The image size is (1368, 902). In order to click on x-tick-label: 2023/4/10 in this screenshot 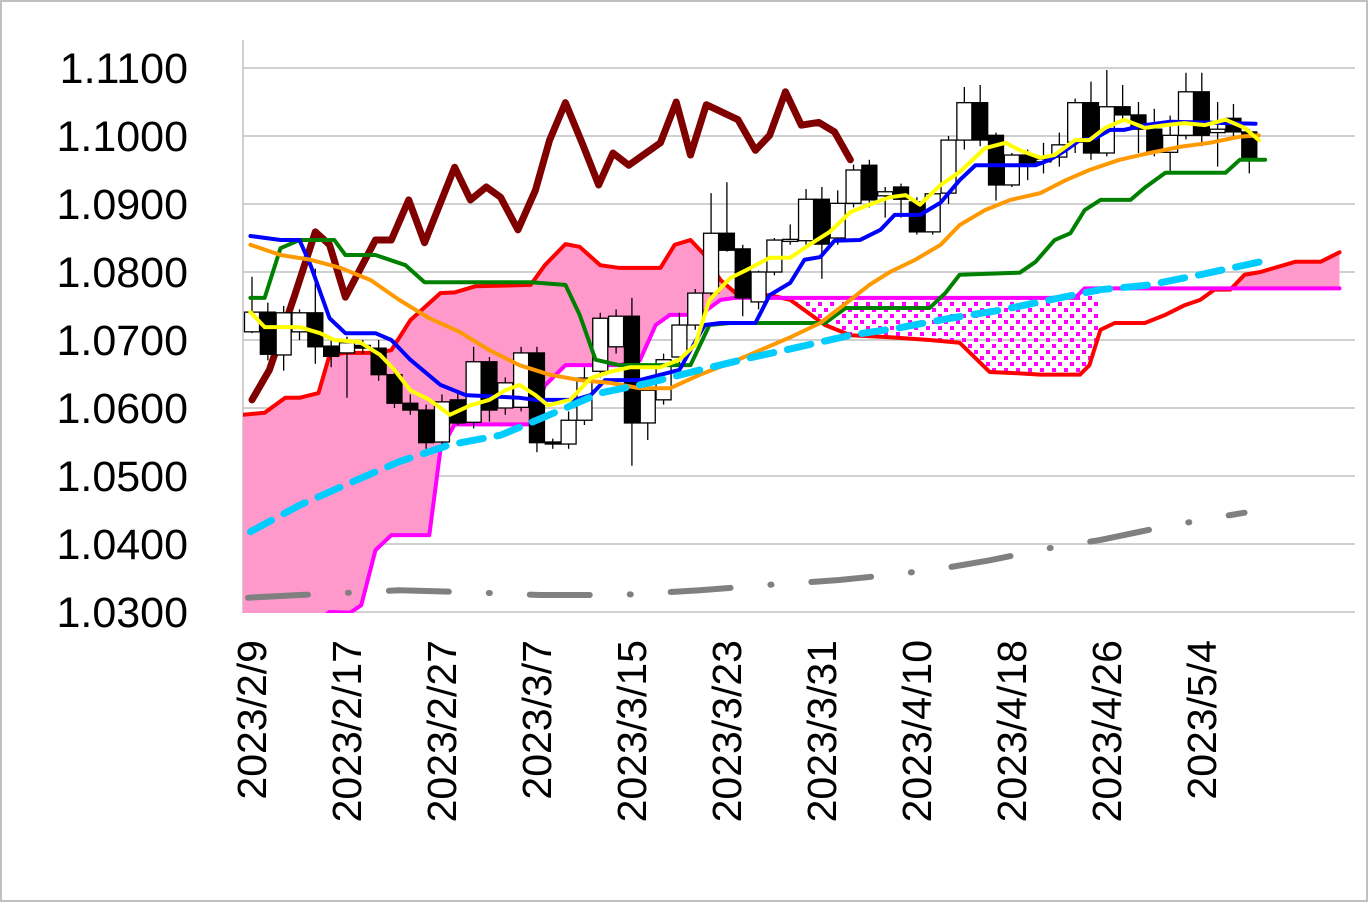, I will do `click(917, 731)`.